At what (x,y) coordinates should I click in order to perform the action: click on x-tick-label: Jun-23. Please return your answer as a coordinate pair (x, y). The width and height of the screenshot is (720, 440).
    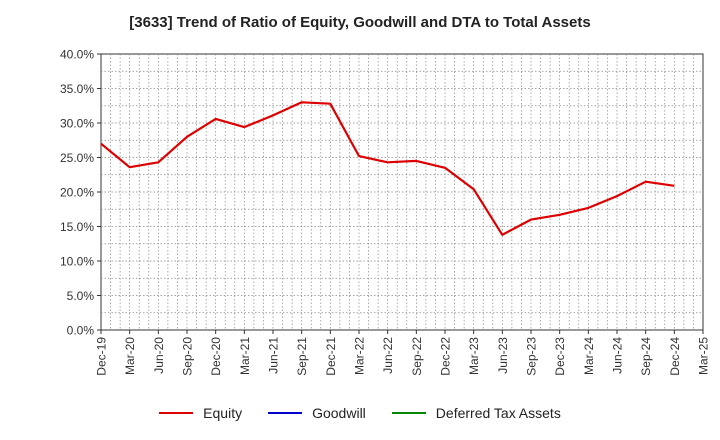
    Looking at the image, I should click on (503, 355).